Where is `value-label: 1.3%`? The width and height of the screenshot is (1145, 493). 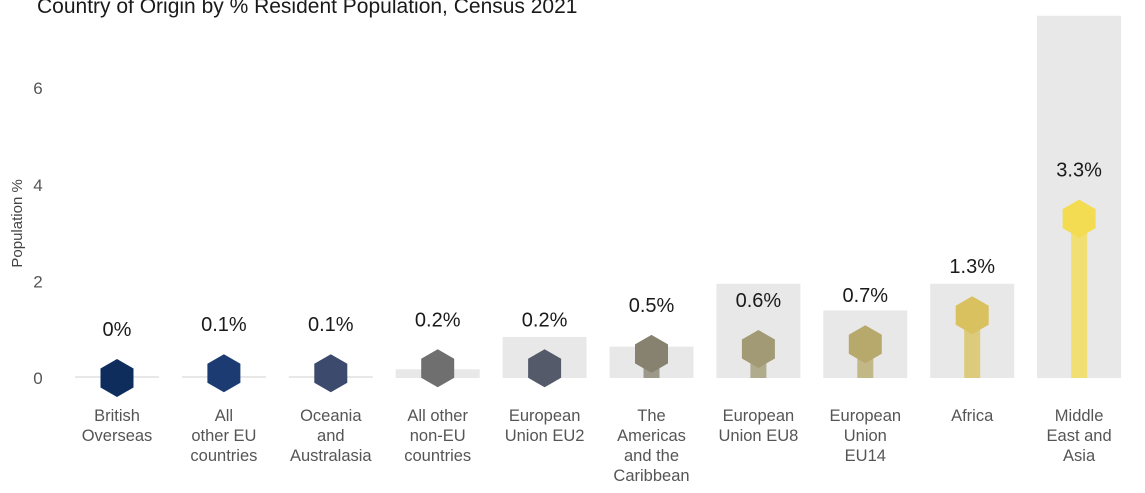 value-label: 1.3% is located at coordinates (972, 267).